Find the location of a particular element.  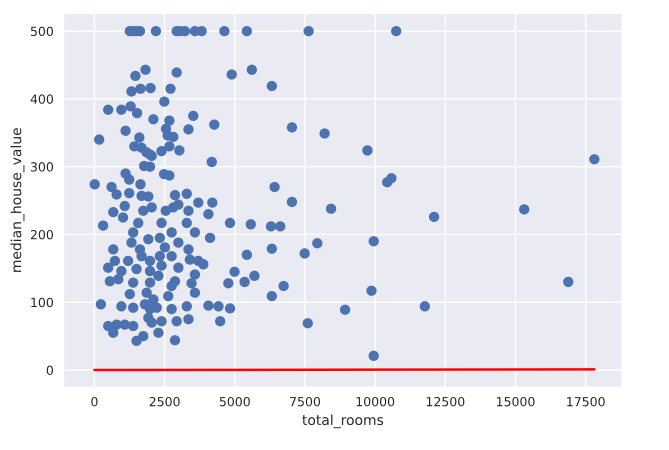

y-tick-label: 200 is located at coordinates (41, 235).